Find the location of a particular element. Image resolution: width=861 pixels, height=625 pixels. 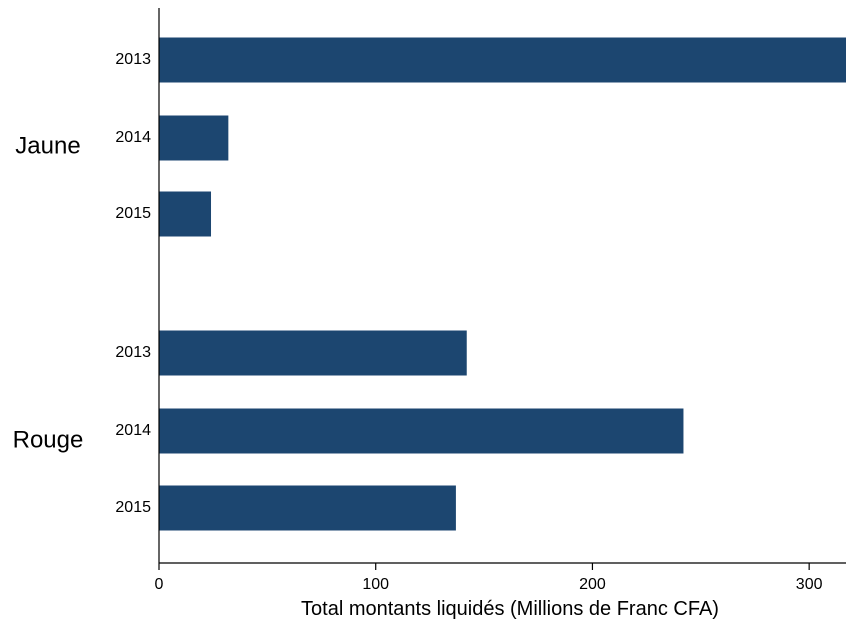

bar-jaune-2013 is located at coordinates (502, 60).